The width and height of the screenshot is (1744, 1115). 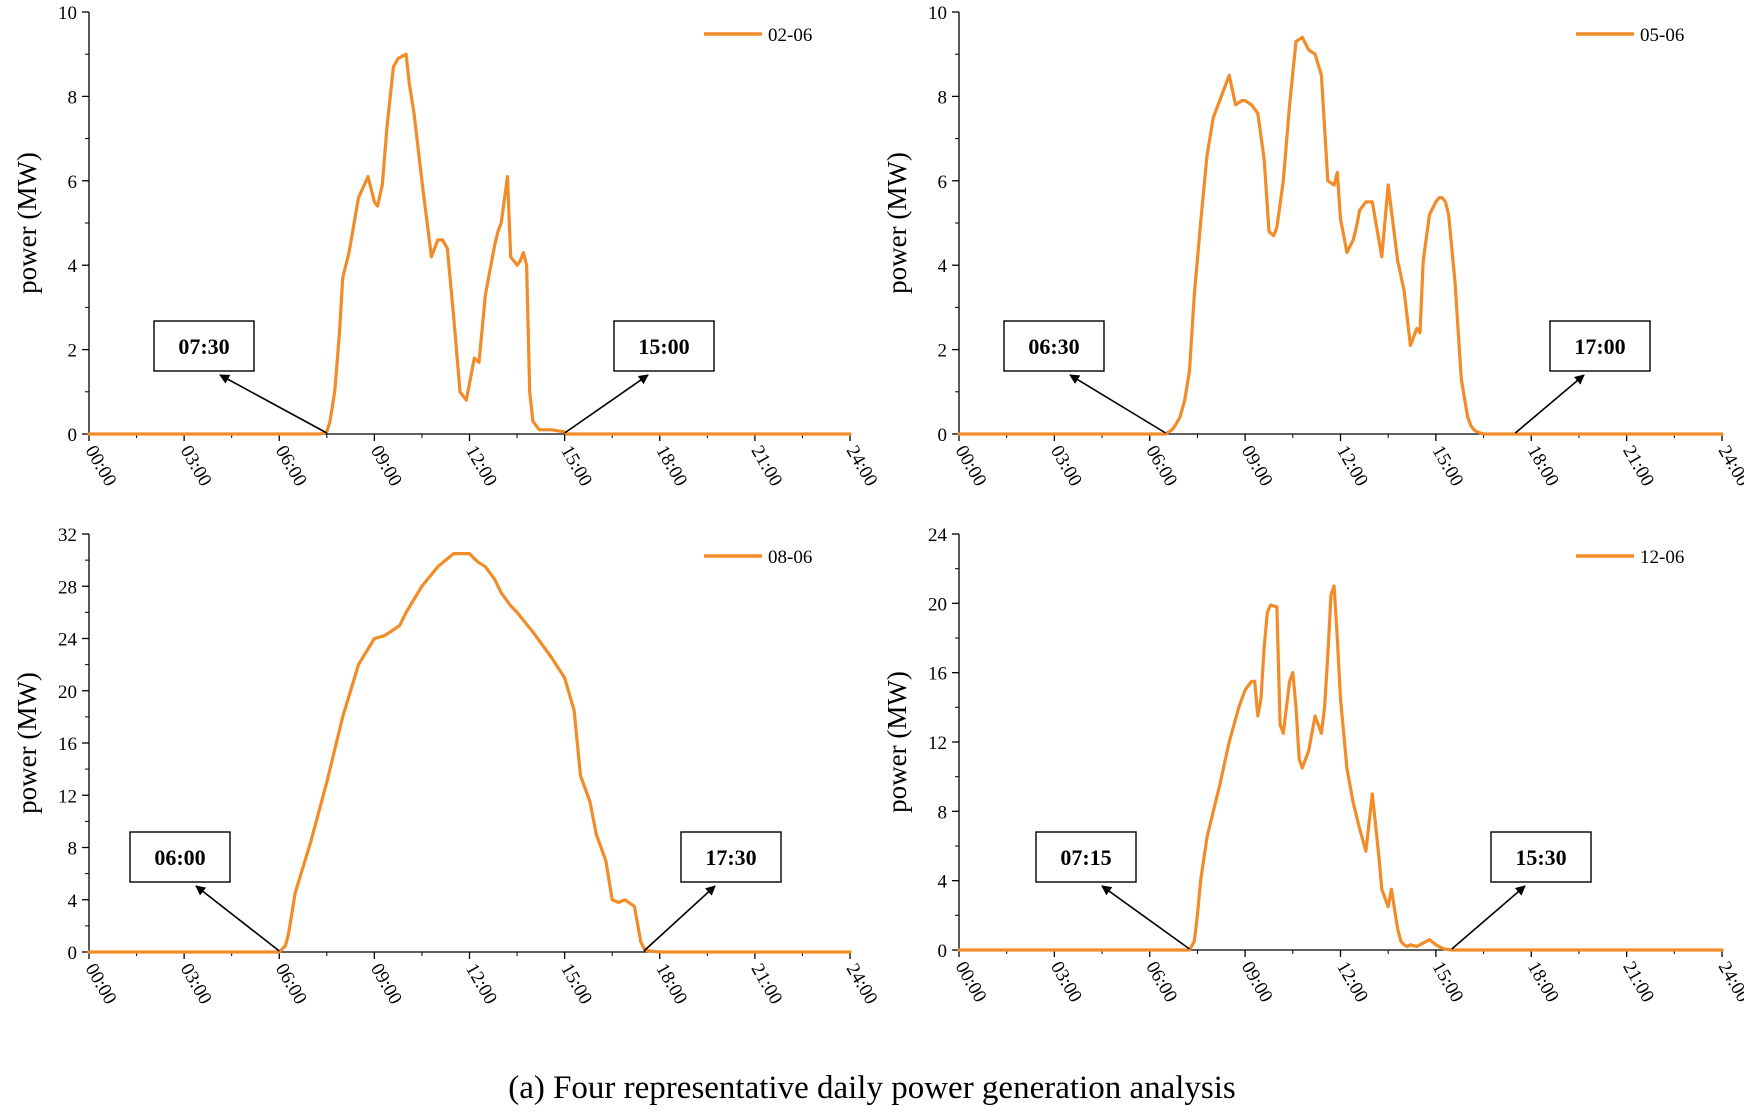 I want to click on legend-label: 08-06, so click(x=790, y=557).